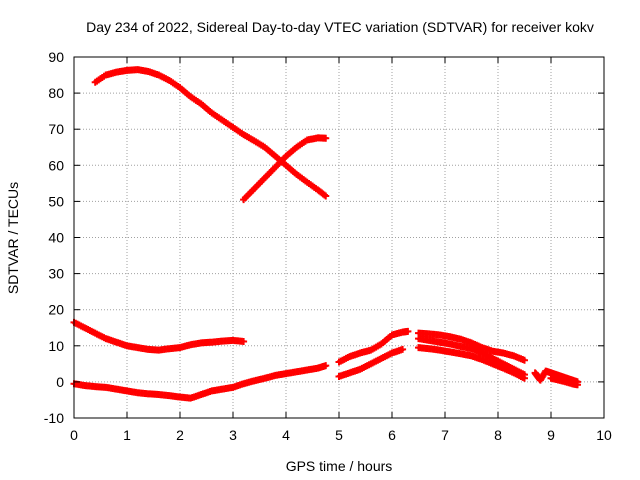  Describe the element at coordinates (286, 435) in the screenshot. I see `x-tick-label: 4` at that location.